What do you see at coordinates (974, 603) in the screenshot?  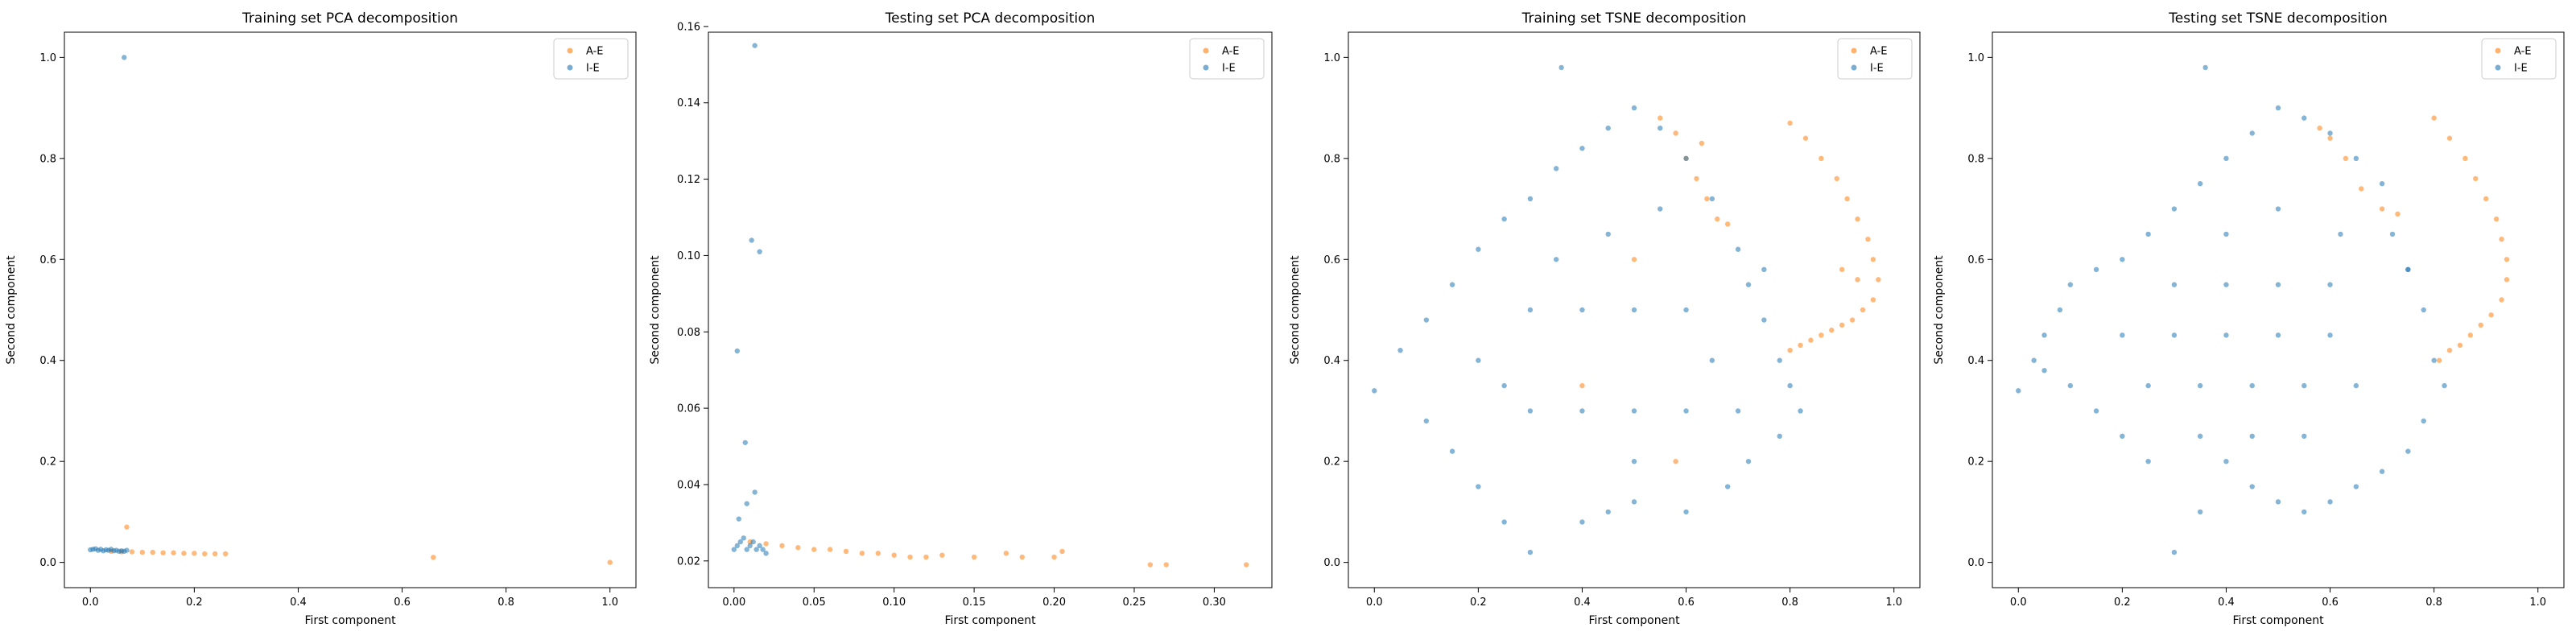 I see `x-tick-label: 0.15` at bounding box center [974, 603].